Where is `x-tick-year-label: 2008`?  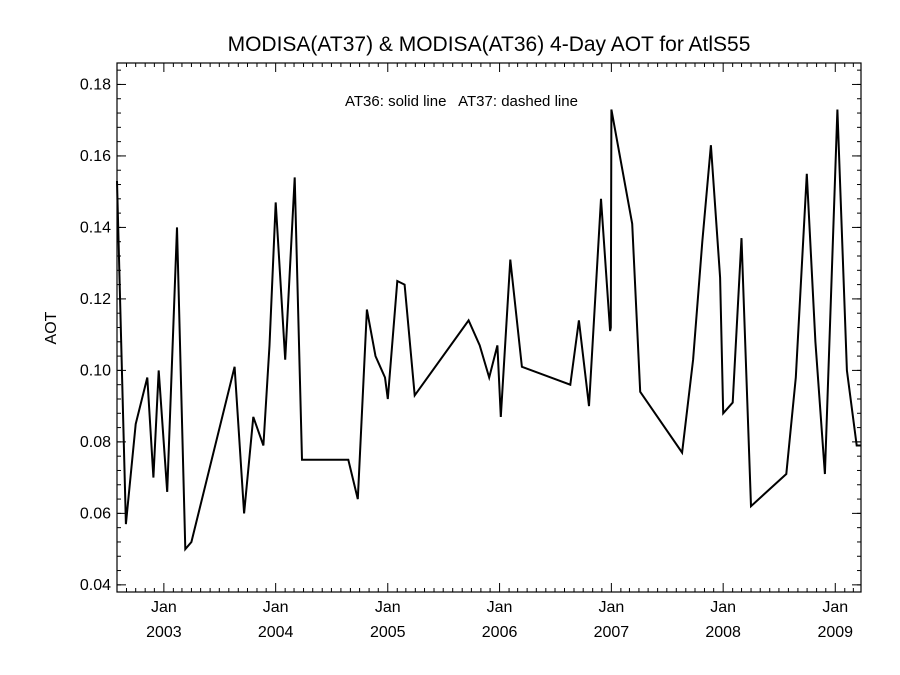
x-tick-year-label: 2008 is located at coordinates (723, 632).